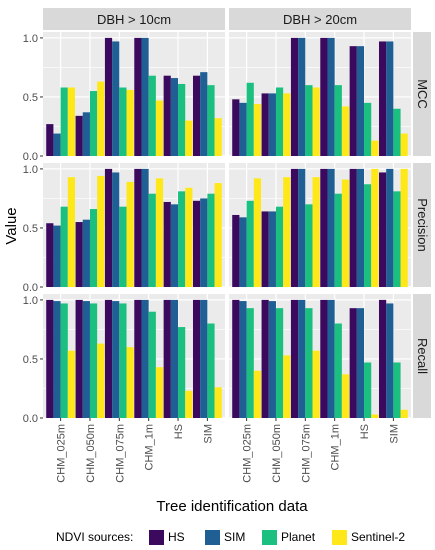 This screenshot has height=550, width=435. What do you see at coordinates (11, 225) in the screenshot?
I see `y-axis-title: Value` at bounding box center [11, 225].